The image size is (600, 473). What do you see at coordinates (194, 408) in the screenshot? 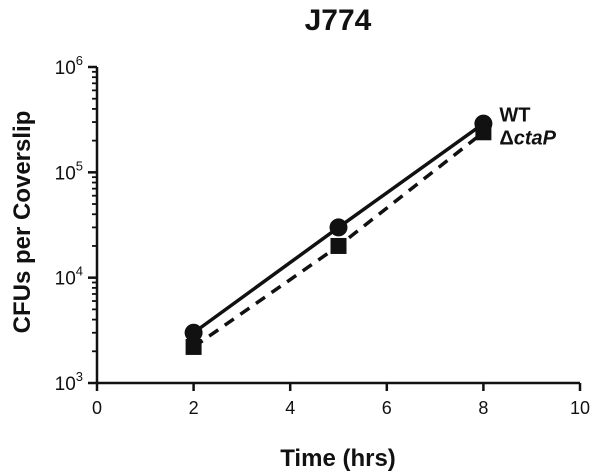
I see `x-tick-label: 2` at bounding box center [194, 408].